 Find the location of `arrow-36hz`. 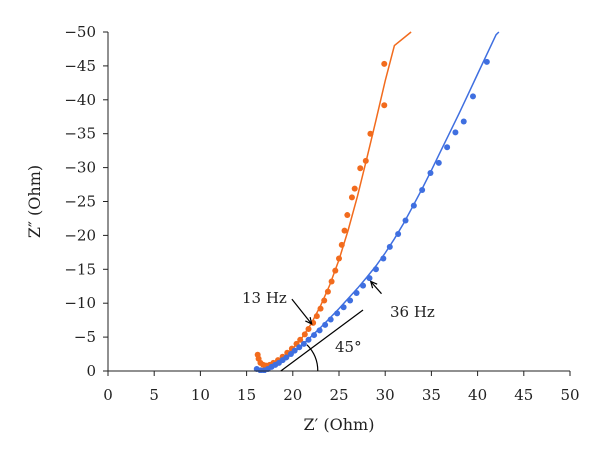

arrow-36hz is located at coordinates (376, 288).